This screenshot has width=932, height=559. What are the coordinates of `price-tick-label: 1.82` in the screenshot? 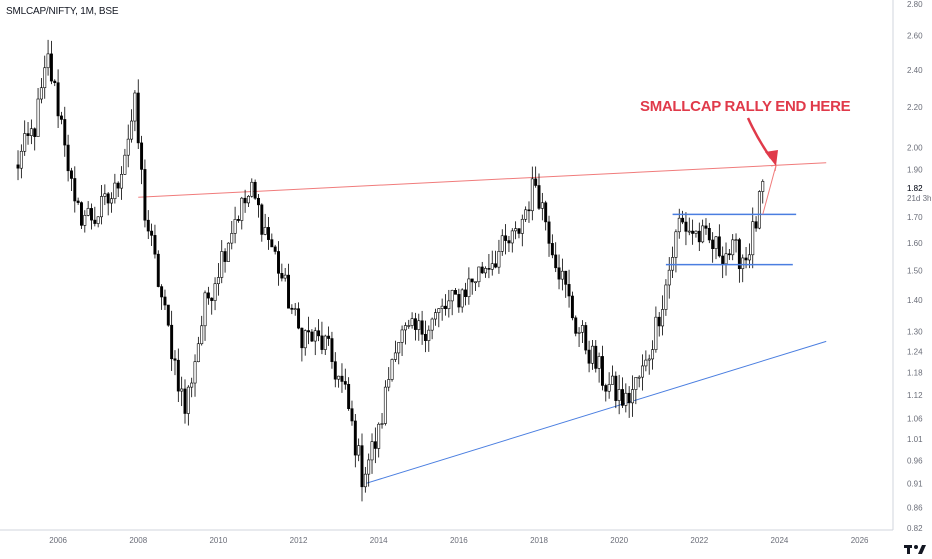 It's located at (915, 188).